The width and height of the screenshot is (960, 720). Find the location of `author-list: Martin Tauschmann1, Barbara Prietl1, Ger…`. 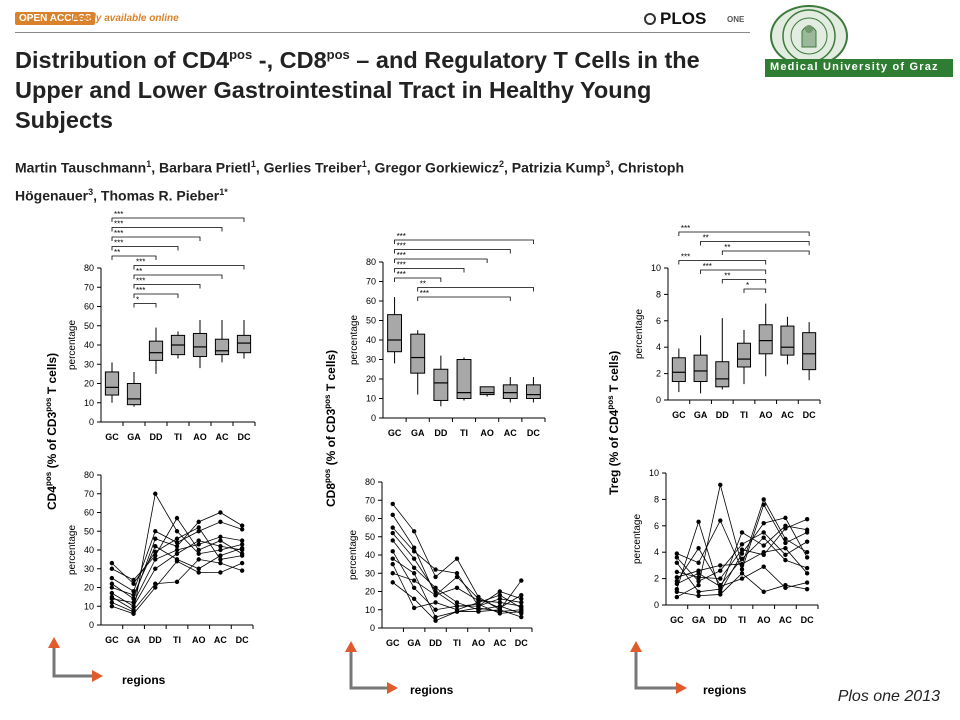

author-list: Martin Tauschmann1, Barbara Prietl1, Ger… is located at coordinates (350, 181).